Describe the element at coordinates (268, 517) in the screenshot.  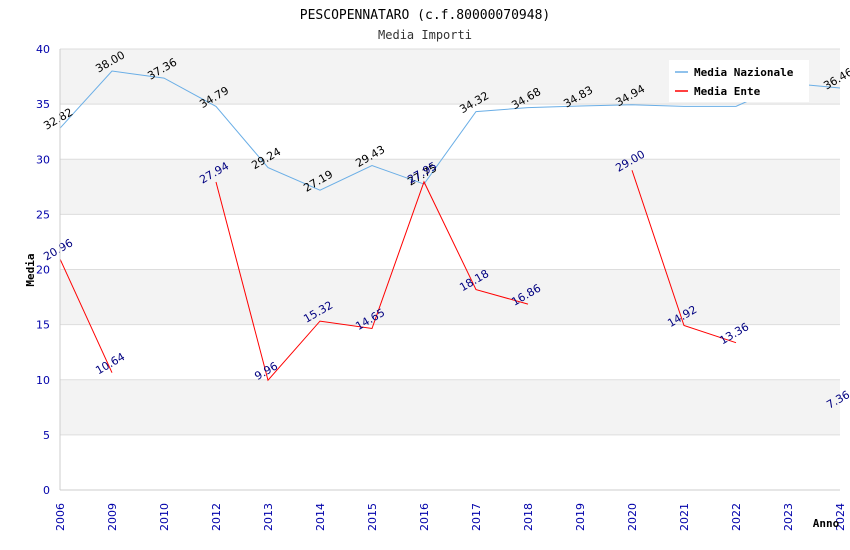
I see `x-tick-label: 2013` at that location.